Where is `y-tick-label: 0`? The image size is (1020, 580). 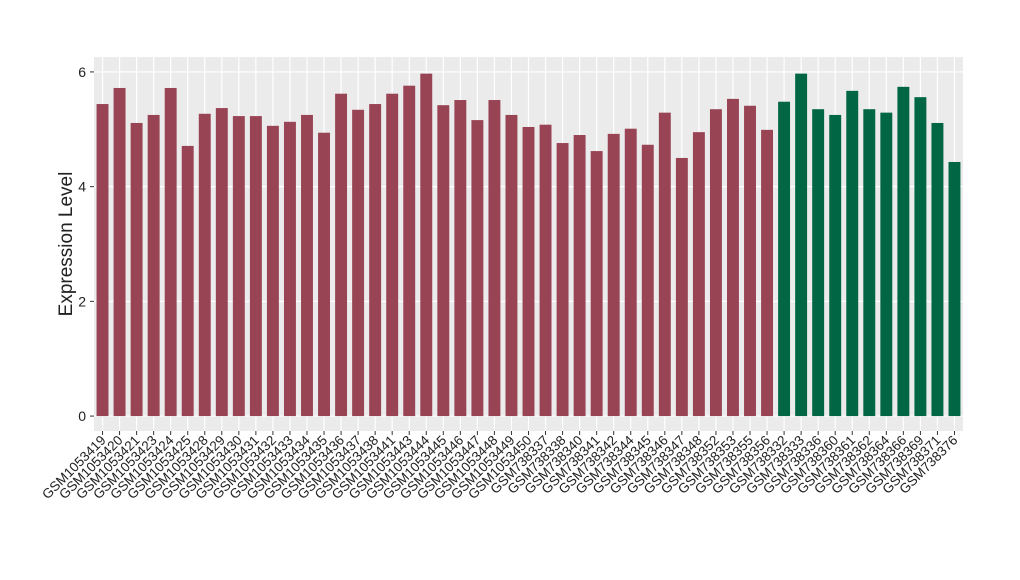 y-tick-label: 0 is located at coordinates (82, 416).